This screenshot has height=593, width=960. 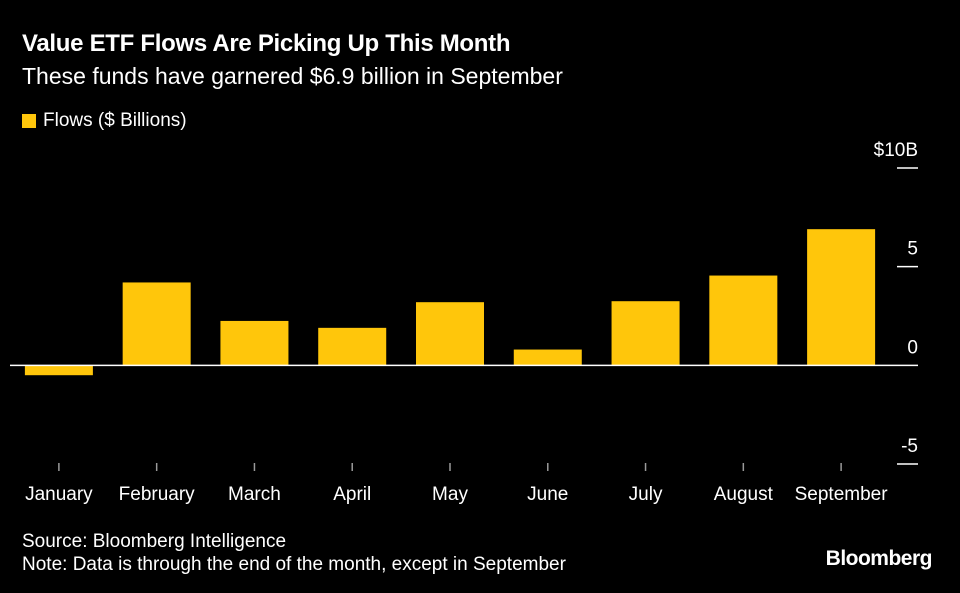 What do you see at coordinates (154, 541) in the screenshot?
I see `source-note: Source: Bloomberg Intelligence` at bounding box center [154, 541].